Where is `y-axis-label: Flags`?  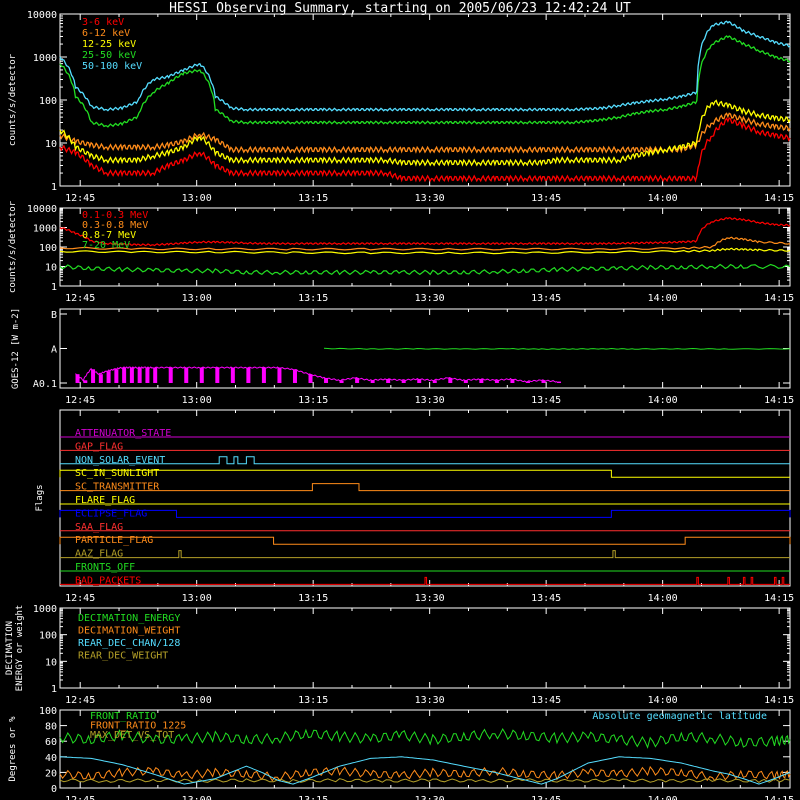 y-axis-label: Flags is located at coordinates (40, 497).